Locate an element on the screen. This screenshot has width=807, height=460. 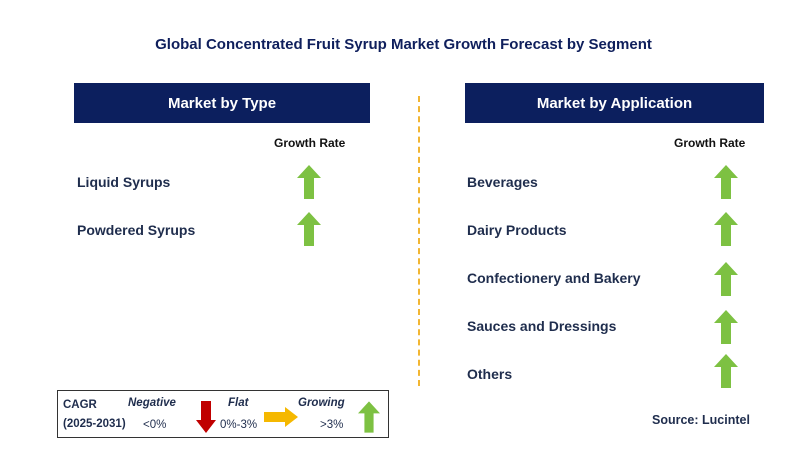
legend-growing-label: Growing is located at coordinates (321, 403).